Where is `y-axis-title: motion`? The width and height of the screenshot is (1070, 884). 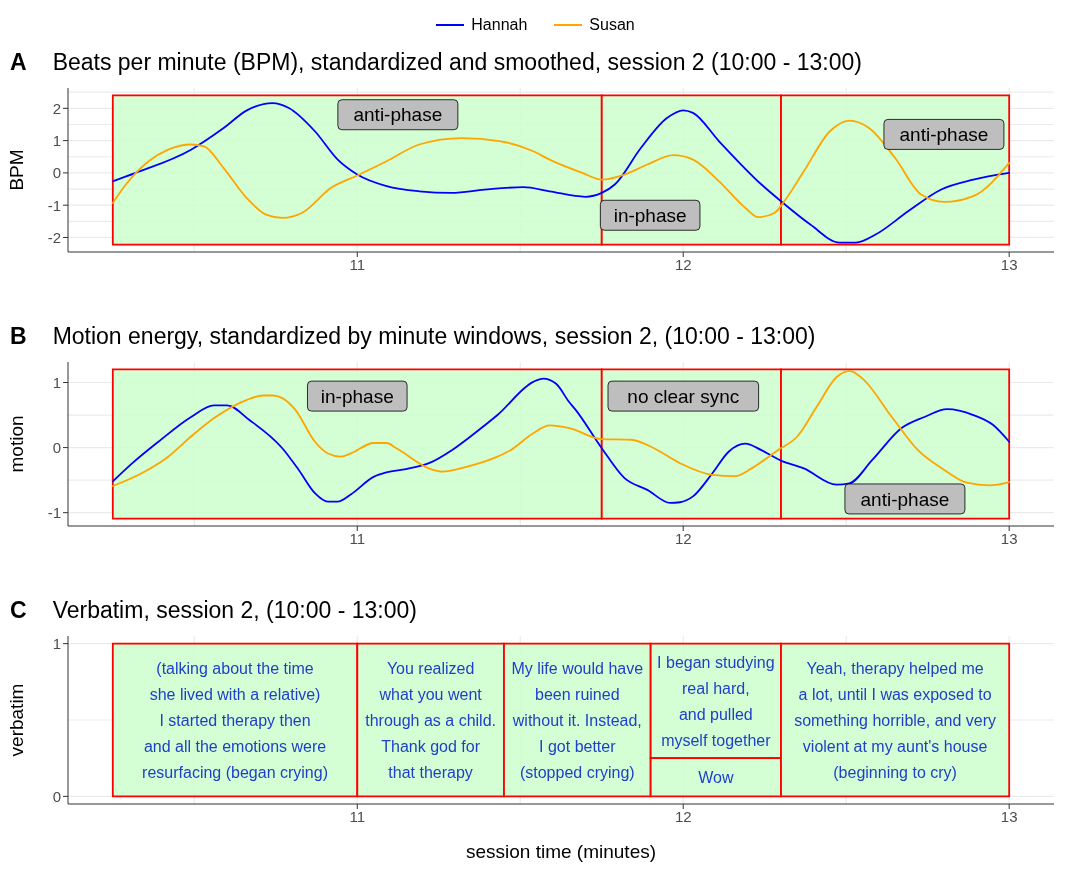 y-axis-title: motion is located at coordinates (16, 444).